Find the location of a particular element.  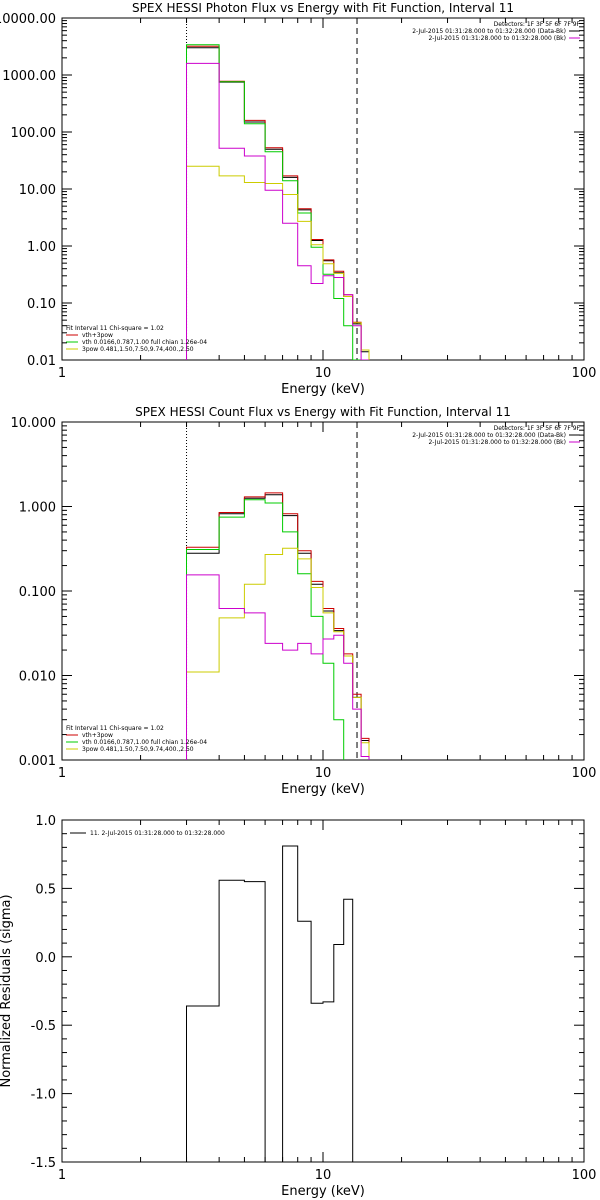

y-tick-label: 0.010 is located at coordinates (37, 677).